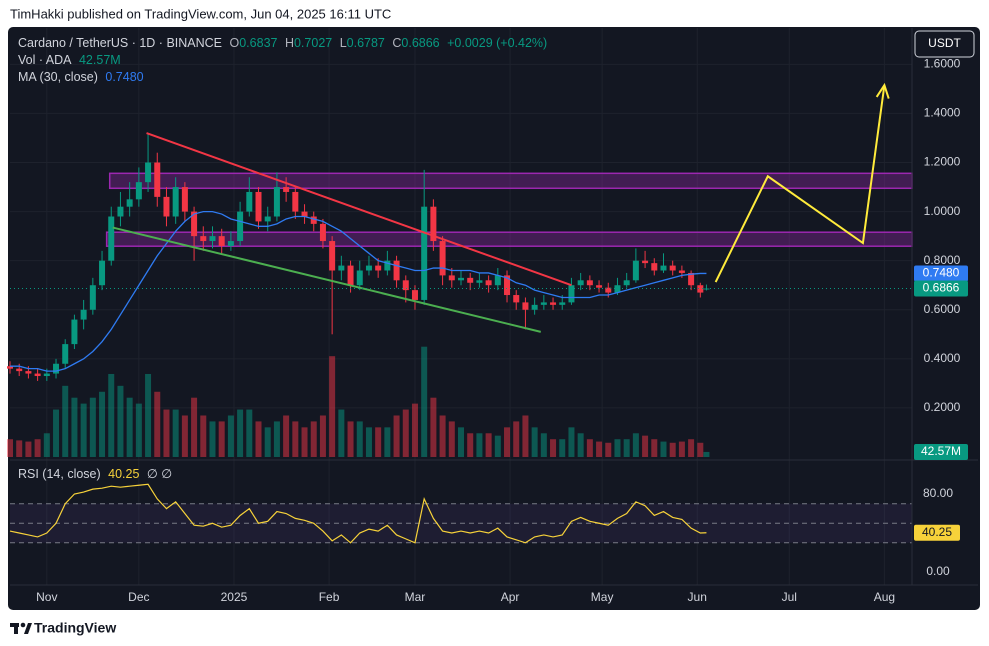 Image resolution: width=989 pixels, height=646 pixels. Describe the element at coordinates (313, 43) in the screenshot. I see `h-value: 0.7027` at that location.